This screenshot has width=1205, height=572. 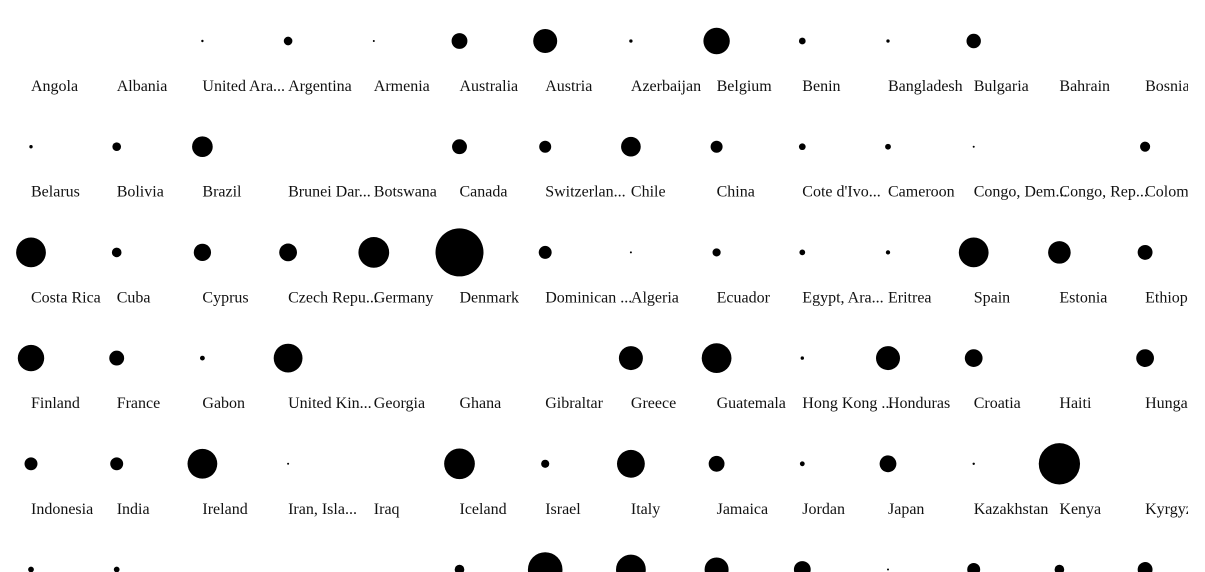 What do you see at coordinates (997, 64) in the screenshot?
I see `country-cell: Bulgaria` at bounding box center [997, 64].